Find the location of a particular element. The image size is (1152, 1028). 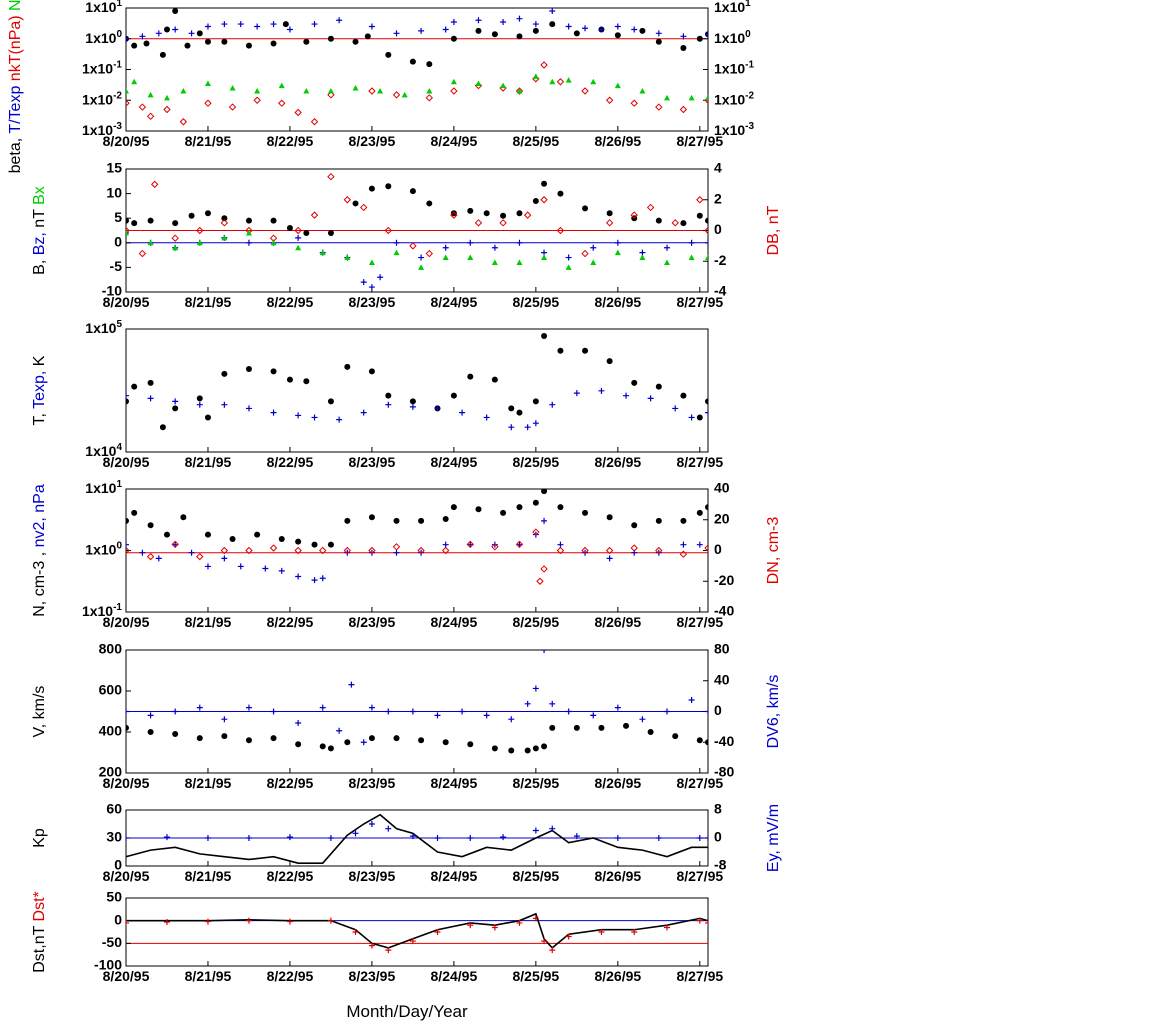

x-tick-label: 8/20/95 is located at coordinates (126, 622).